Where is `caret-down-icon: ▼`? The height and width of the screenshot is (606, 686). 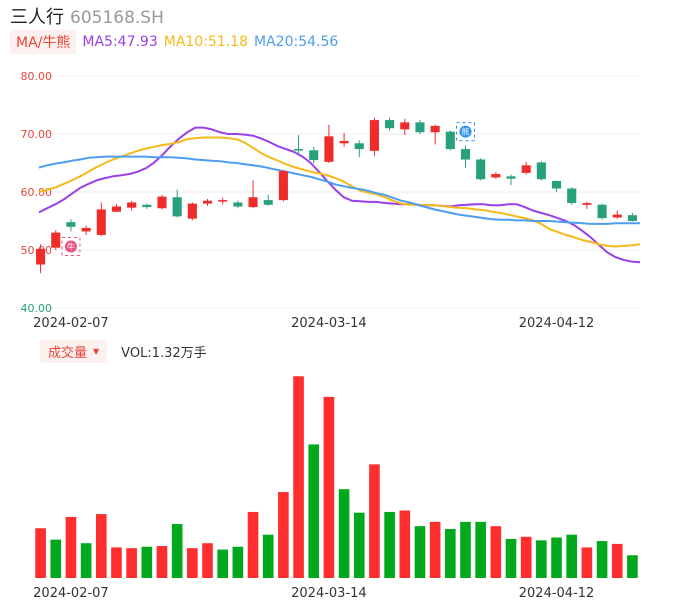
caret-down-icon: ▼ is located at coordinates (96, 351).